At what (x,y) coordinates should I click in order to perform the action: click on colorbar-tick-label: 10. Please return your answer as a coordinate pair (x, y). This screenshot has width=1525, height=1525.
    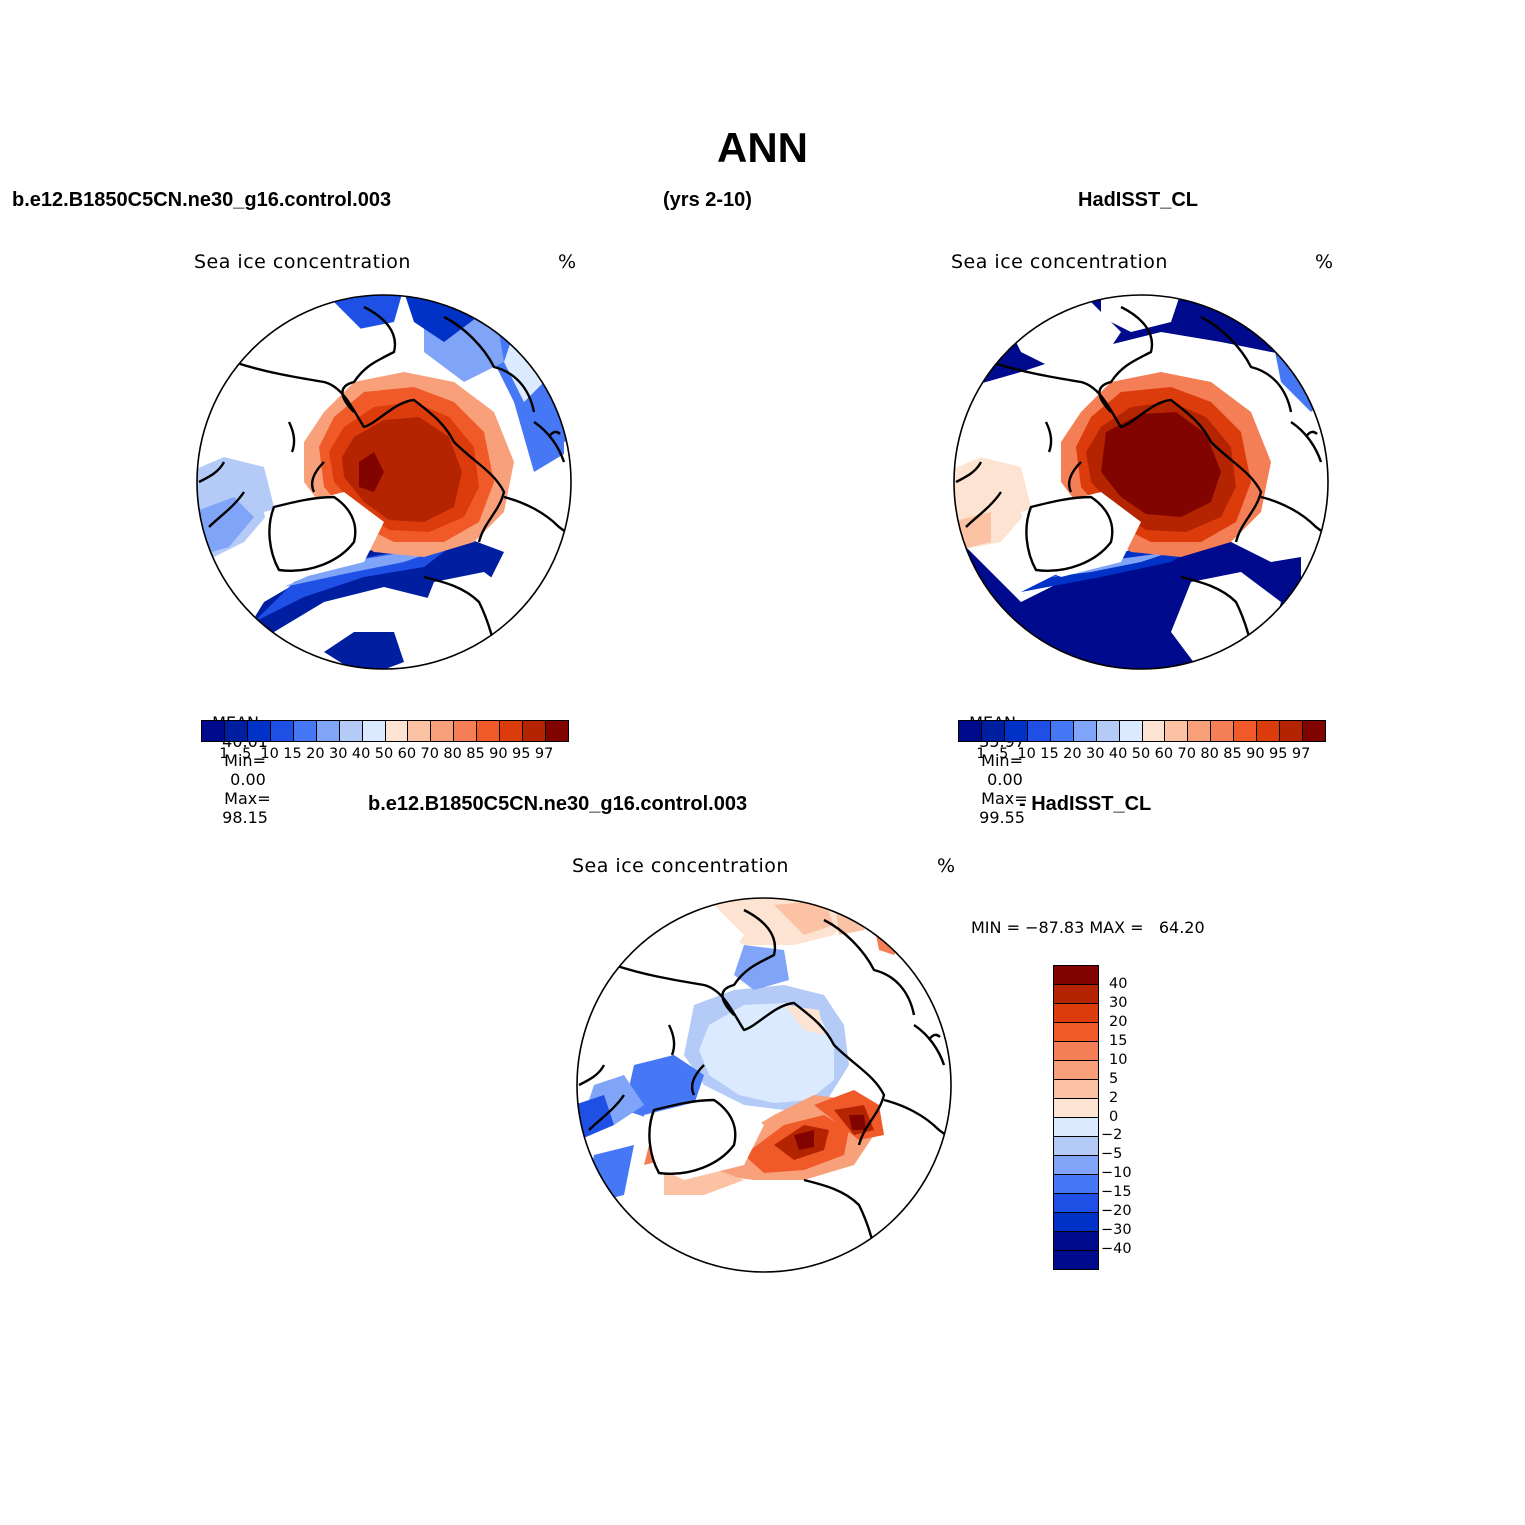
    Looking at the image, I should click on (1118, 1059).